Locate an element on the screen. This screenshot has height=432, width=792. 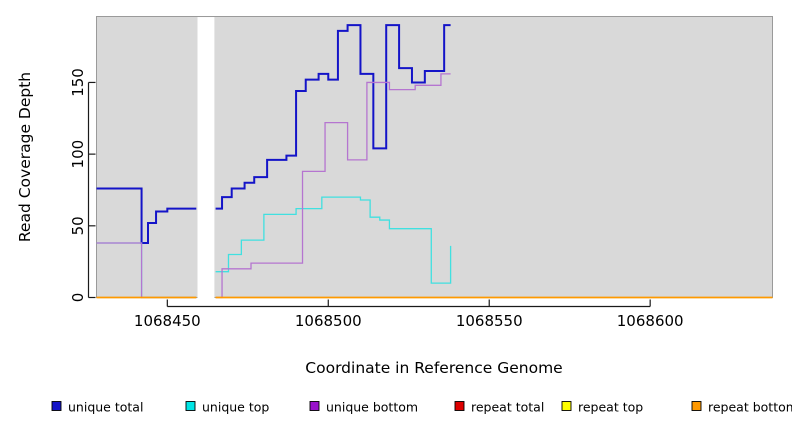
y-tick-label-50: 50 is located at coordinates (78, 225).